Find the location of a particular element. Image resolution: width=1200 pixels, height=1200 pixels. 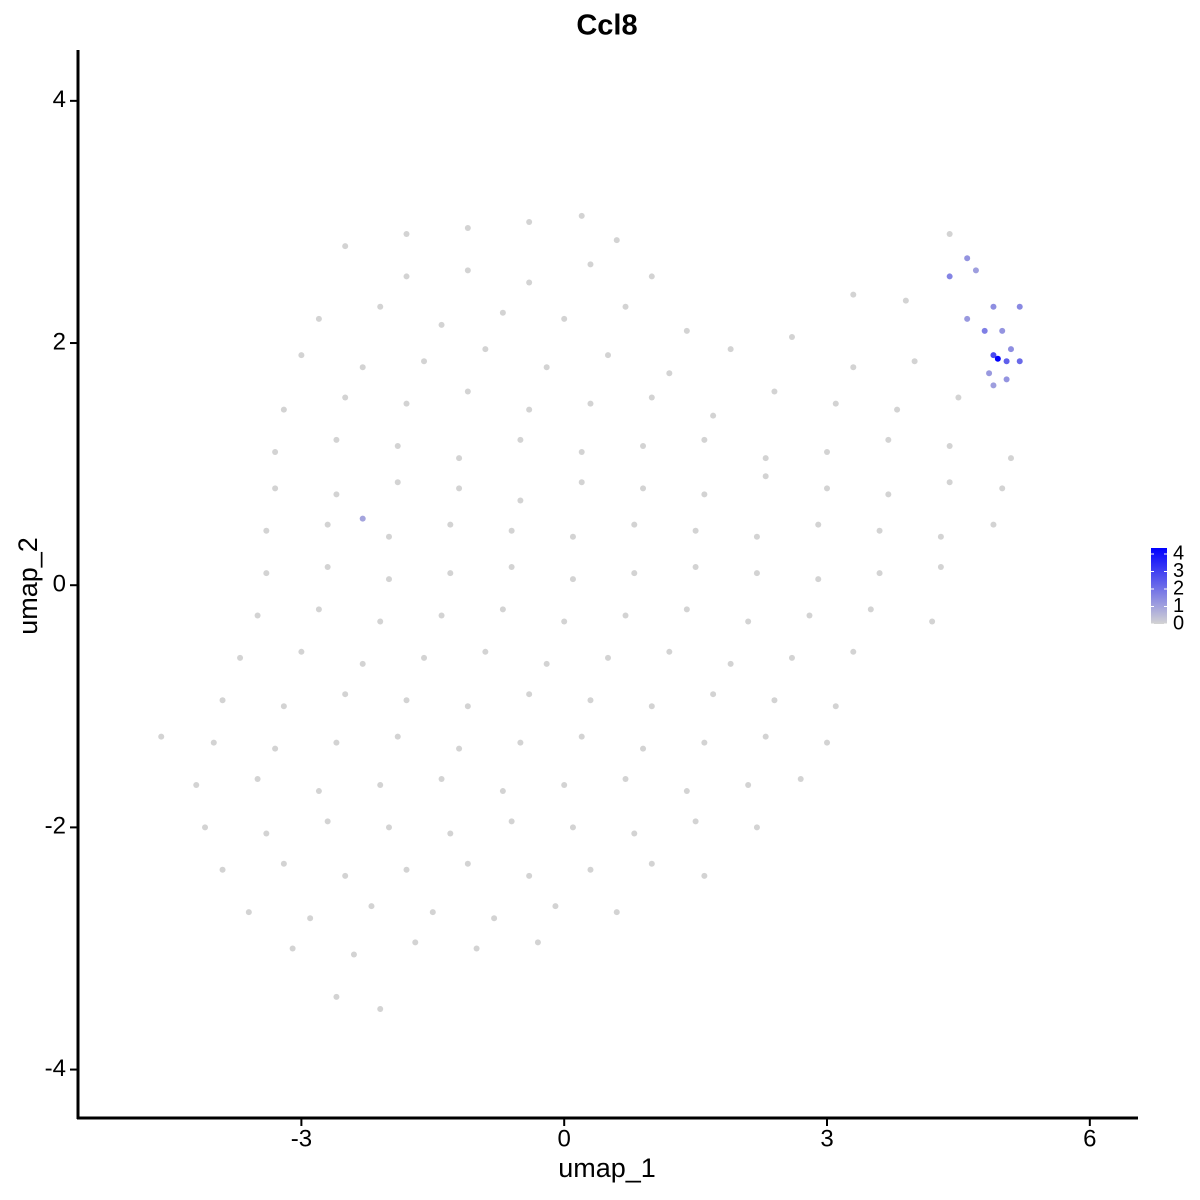

x-tick-label: 3 is located at coordinates (826, 1138).